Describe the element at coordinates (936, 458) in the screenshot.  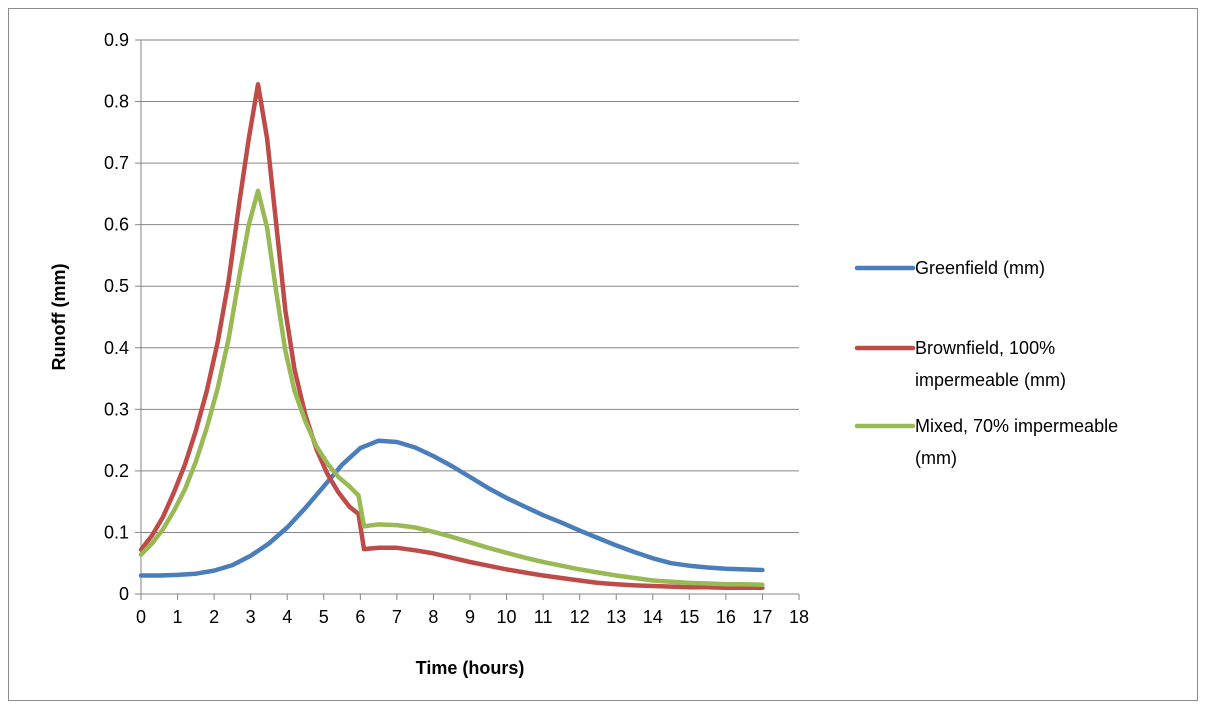
I see `legend-label-3: (mm)` at that location.